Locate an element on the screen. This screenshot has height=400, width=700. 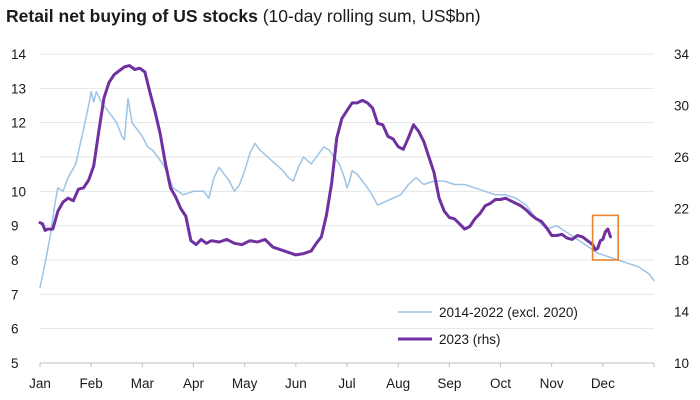
right-axis-tick-label: 18 is located at coordinates (681, 260).